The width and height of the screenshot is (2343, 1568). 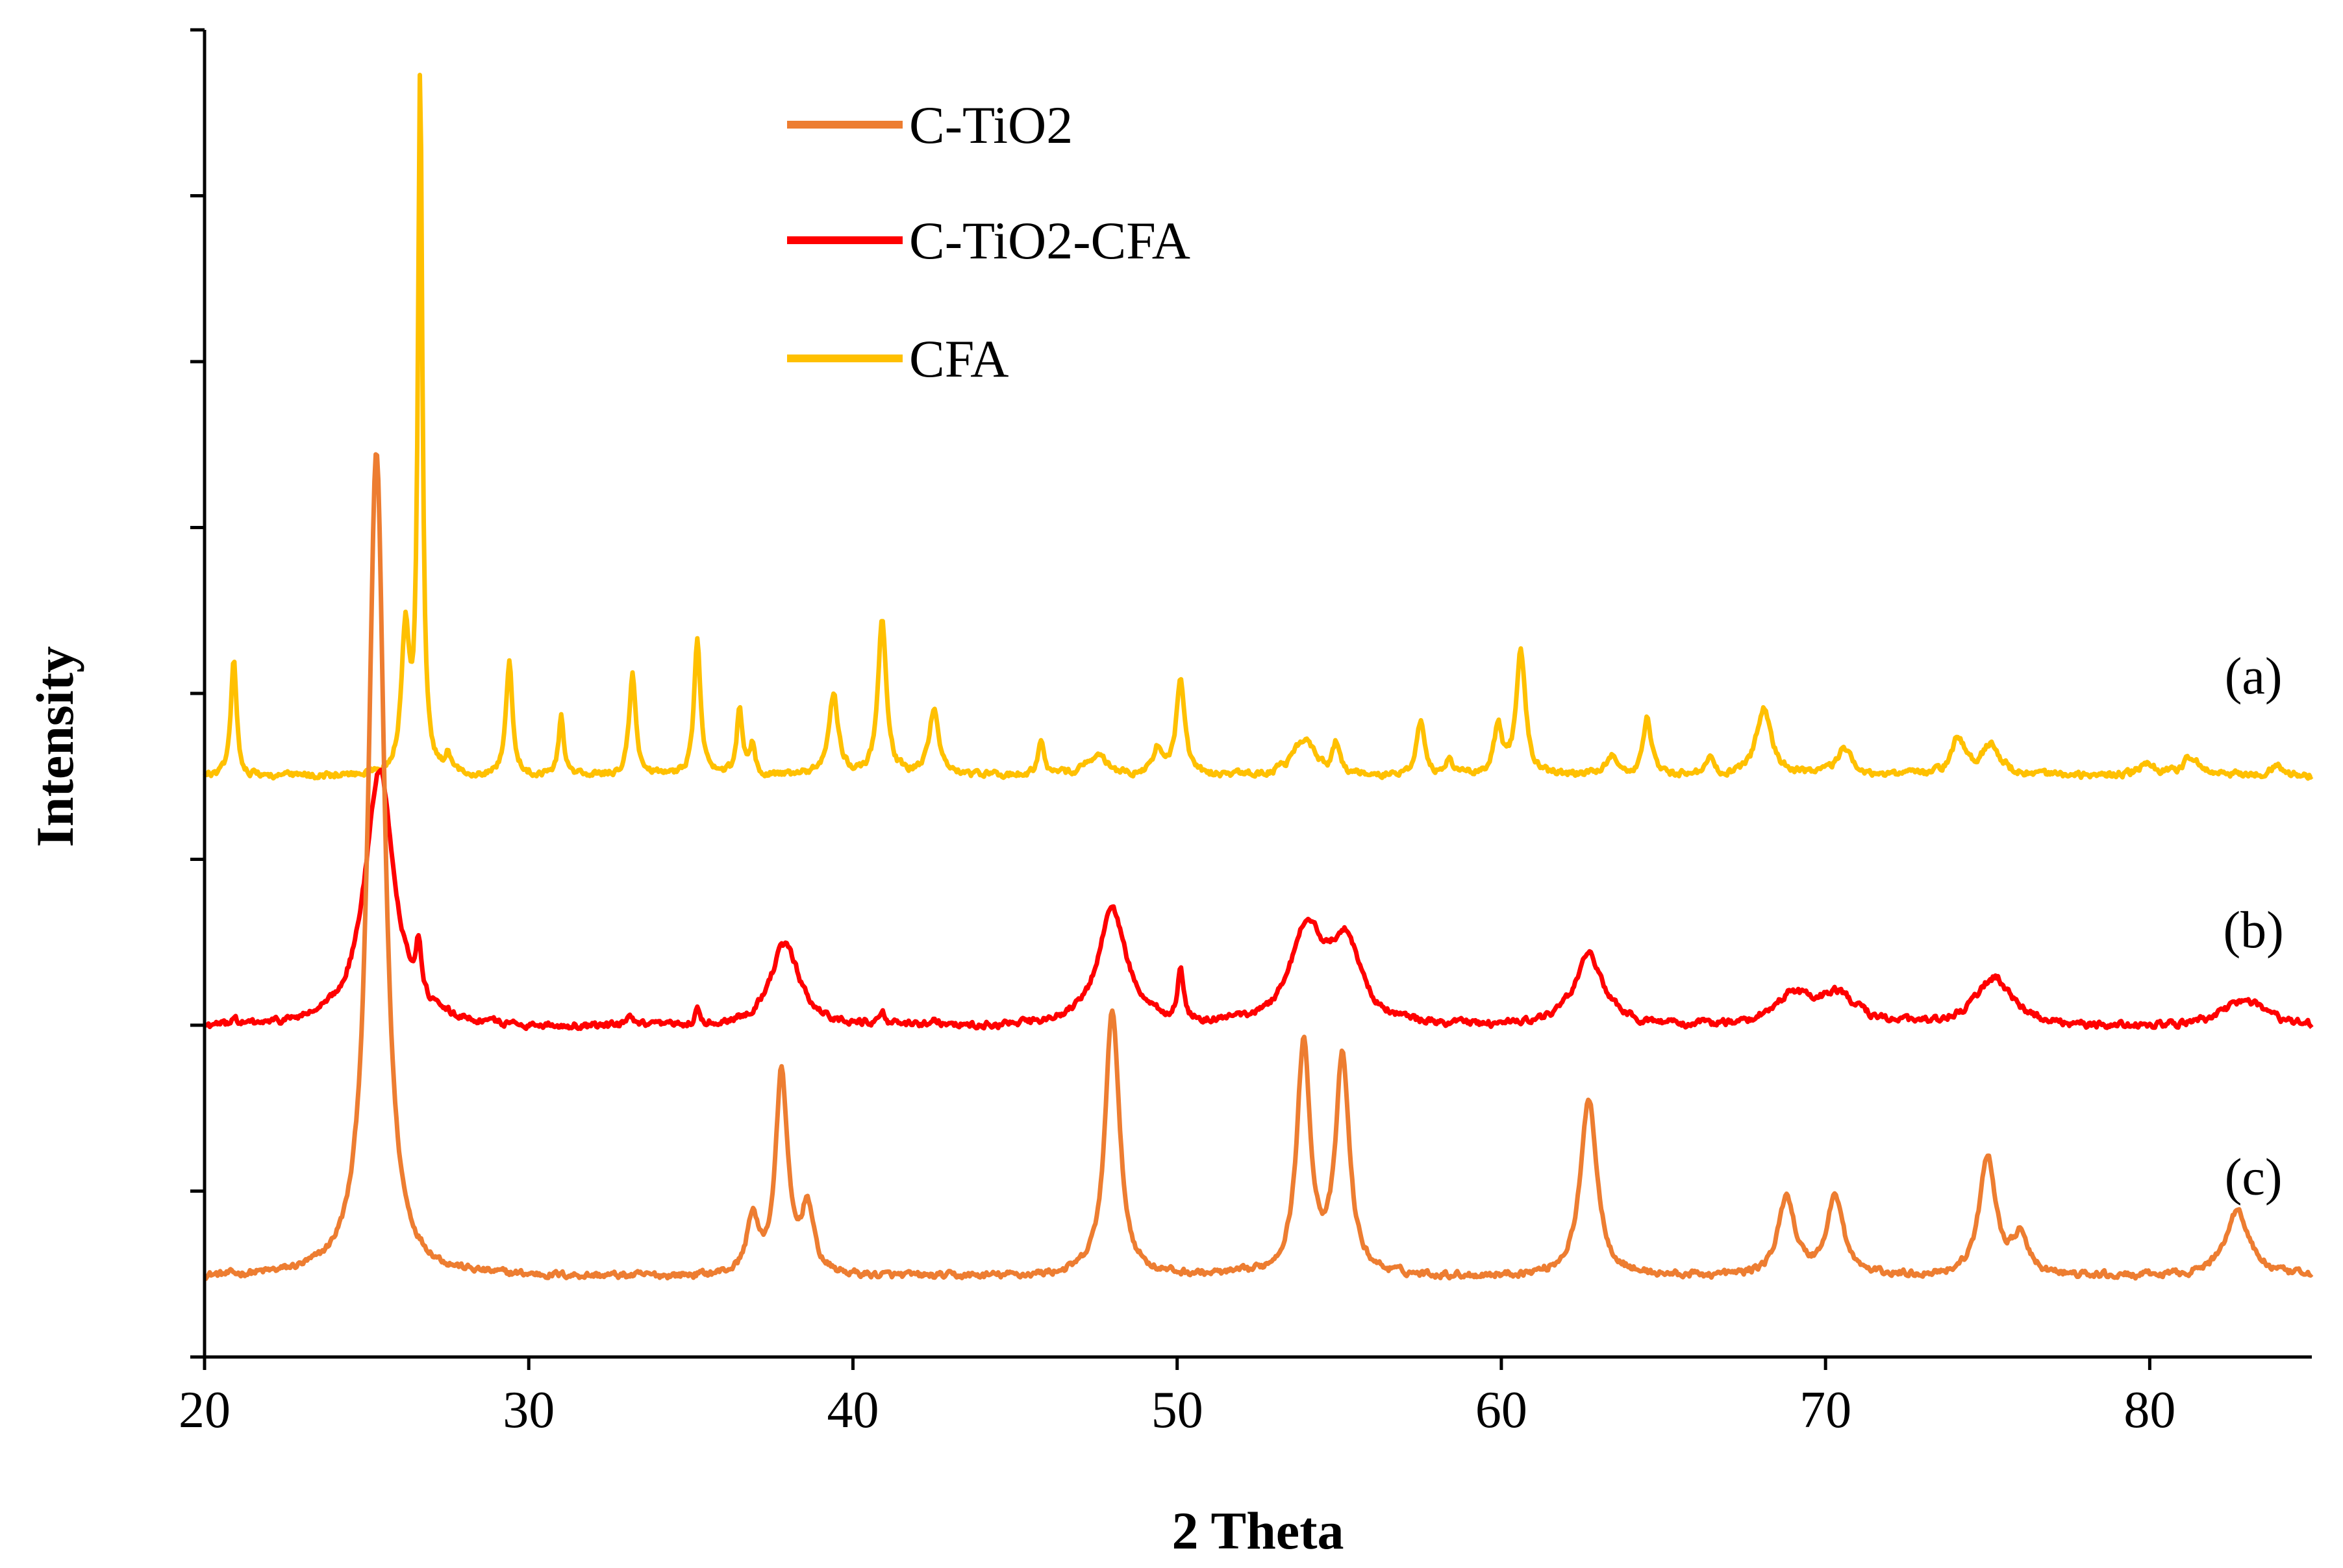 What do you see at coordinates (2253, 930) in the screenshot?
I see `annotation-b: (b)` at bounding box center [2253, 930].